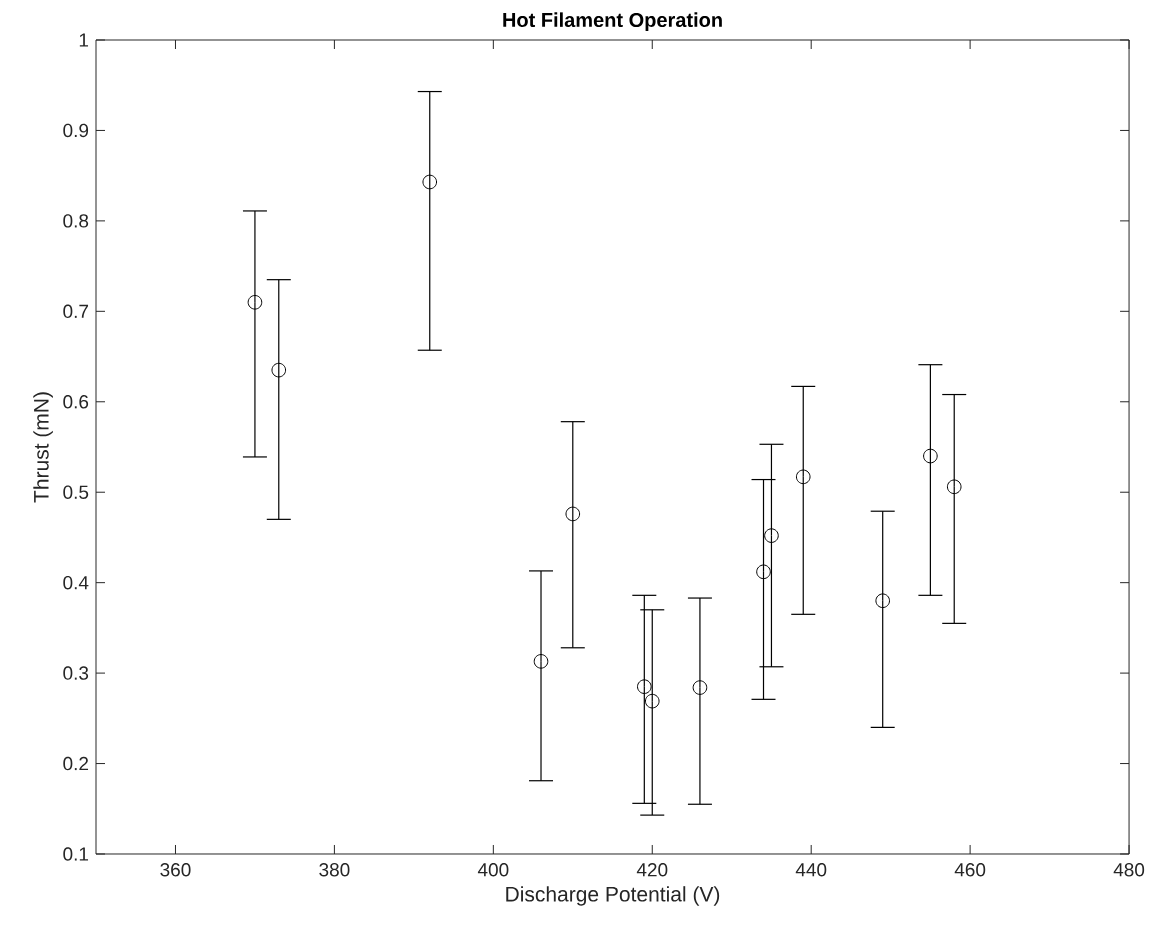 This screenshot has width=1159, height=935. I want to click on chart-title: Hot Filament Operation, so click(612, 22).